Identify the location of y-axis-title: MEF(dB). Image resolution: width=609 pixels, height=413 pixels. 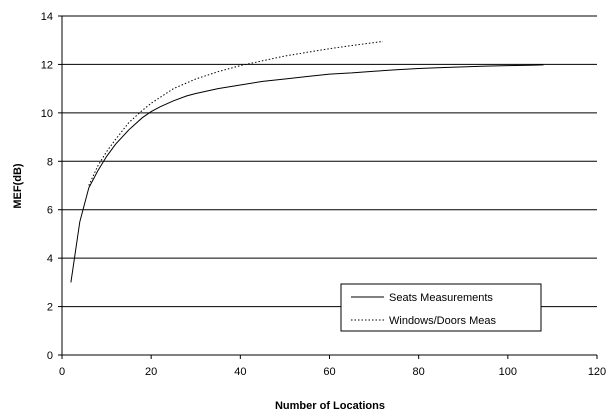
(18, 186).